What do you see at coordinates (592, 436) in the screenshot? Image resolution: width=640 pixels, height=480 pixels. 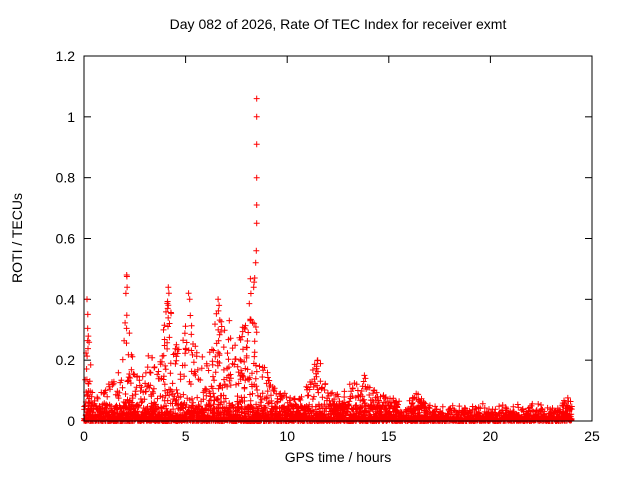 I see `x-tick-label: 25` at bounding box center [592, 436].